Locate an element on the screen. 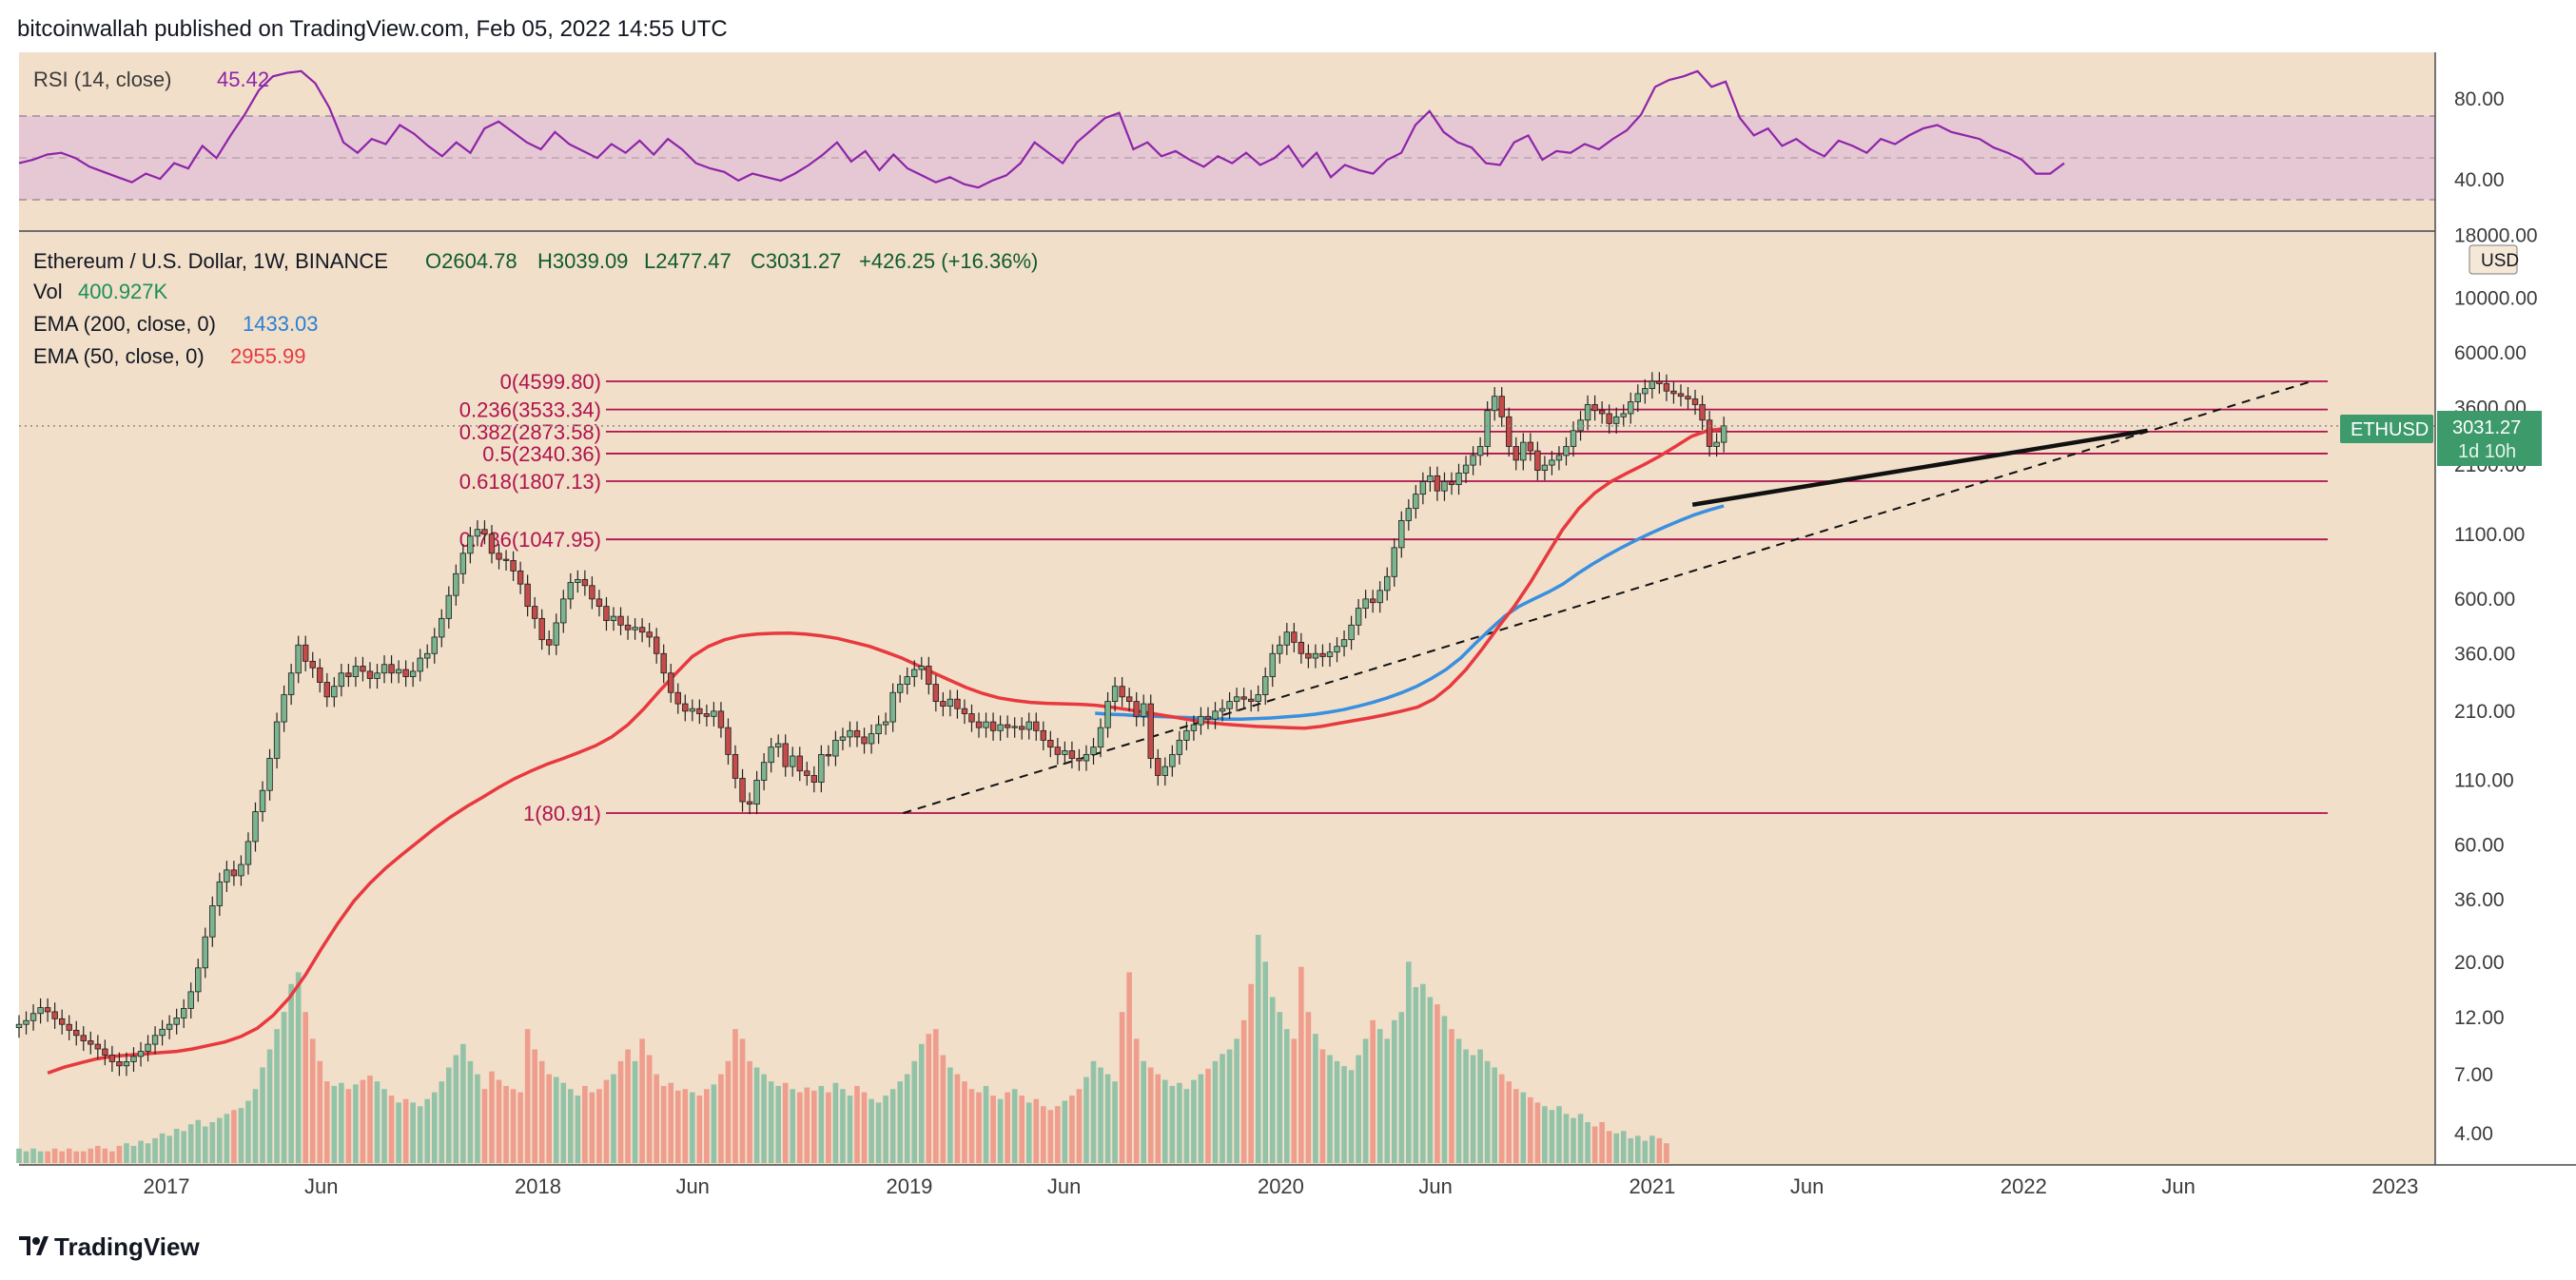 This screenshot has height=1280, width=2576. price-tag: ETHUSD 3031.27 1d 10h is located at coordinates (2441, 438).